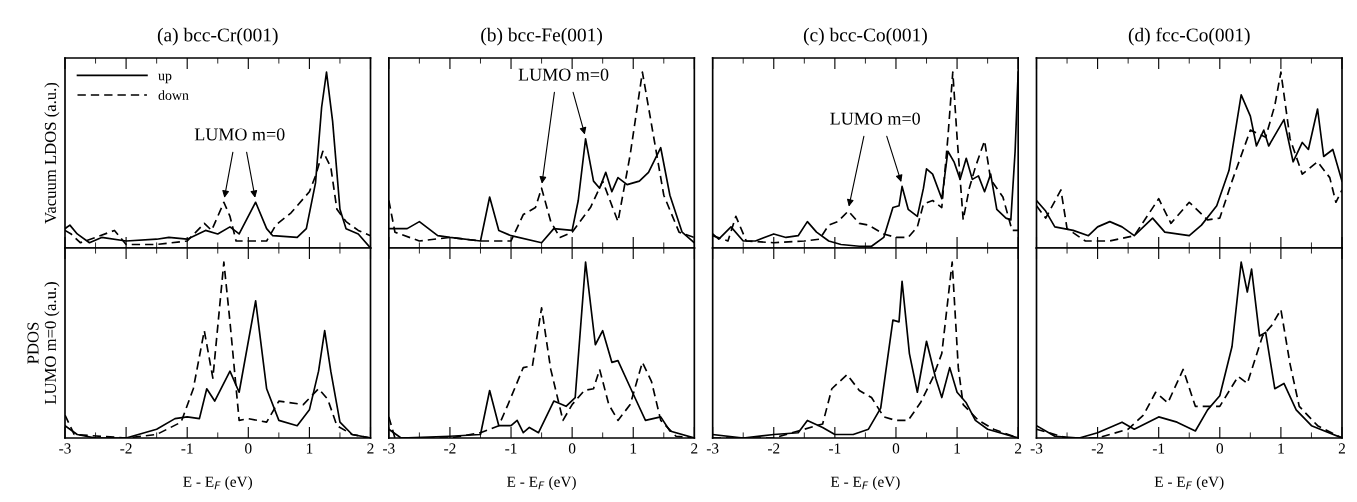  I want to click on chart-title: (d) fcc-Co(001), so click(1189, 36).